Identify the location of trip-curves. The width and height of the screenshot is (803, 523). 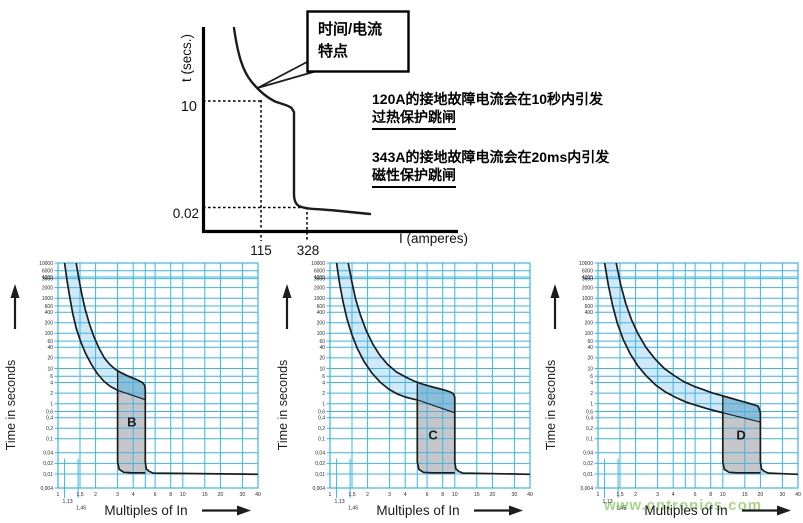
(701, 369).